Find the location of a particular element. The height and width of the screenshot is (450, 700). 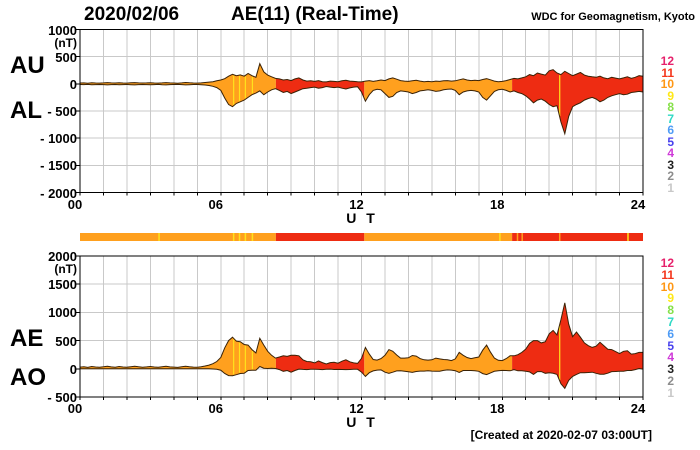

ytick-label: - 2000 is located at coordinates (58, 193).